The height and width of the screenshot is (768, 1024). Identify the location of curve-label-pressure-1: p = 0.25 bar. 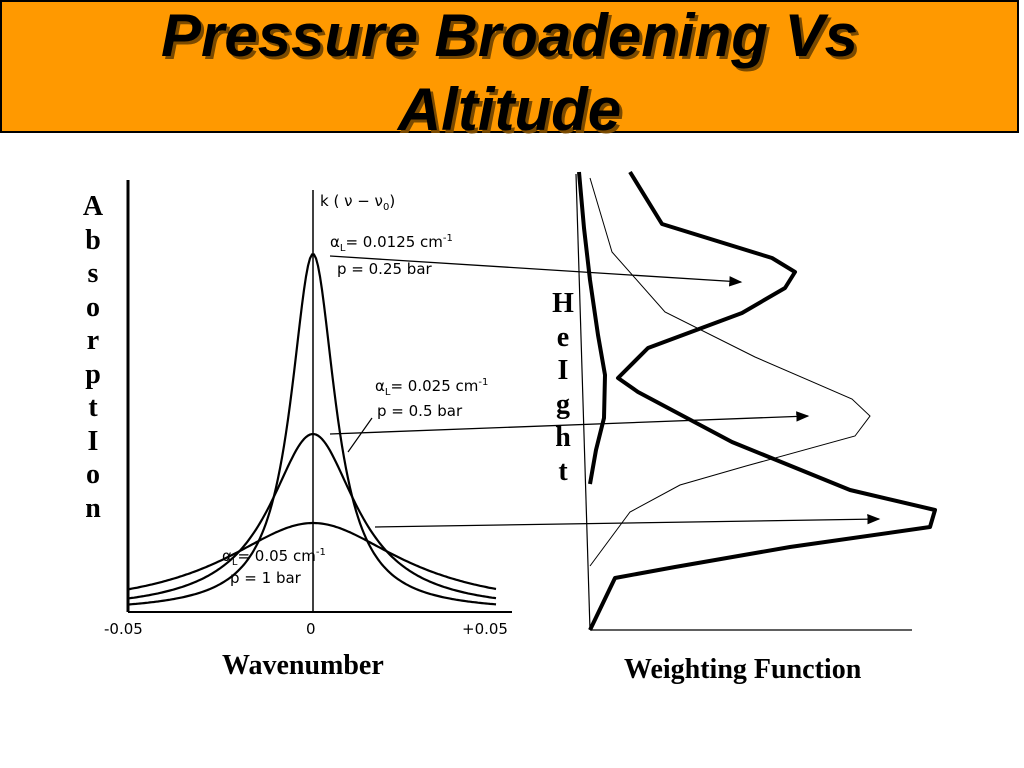
(385, 269).